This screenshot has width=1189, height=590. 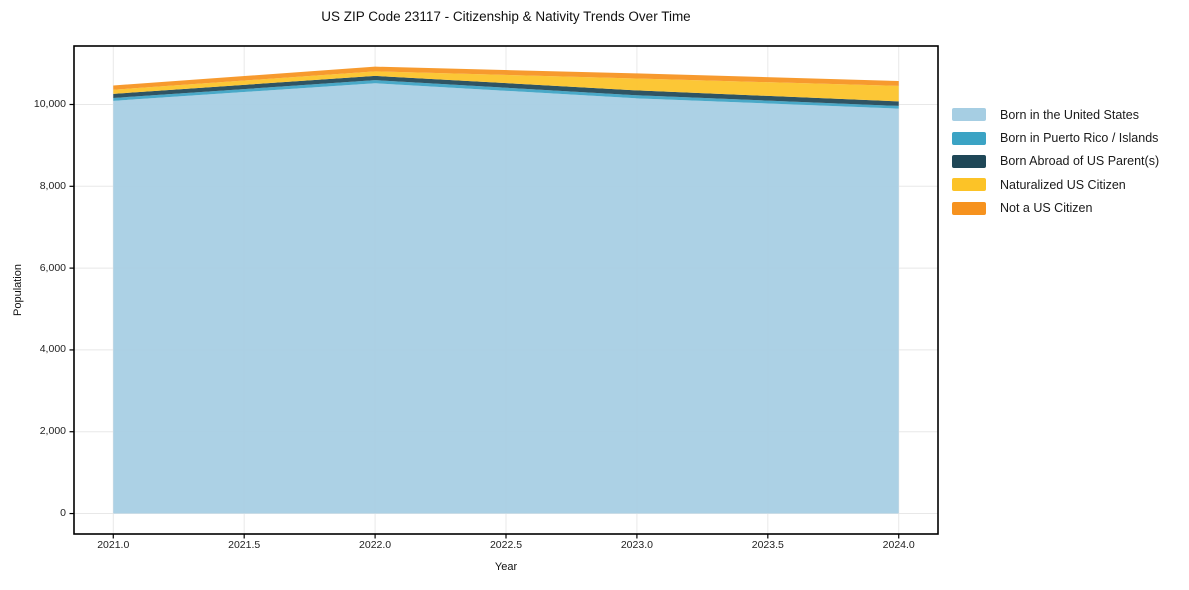 I want to click on legend-label: Born Abroad of US Parent(s), so click(x=1080, y=161).